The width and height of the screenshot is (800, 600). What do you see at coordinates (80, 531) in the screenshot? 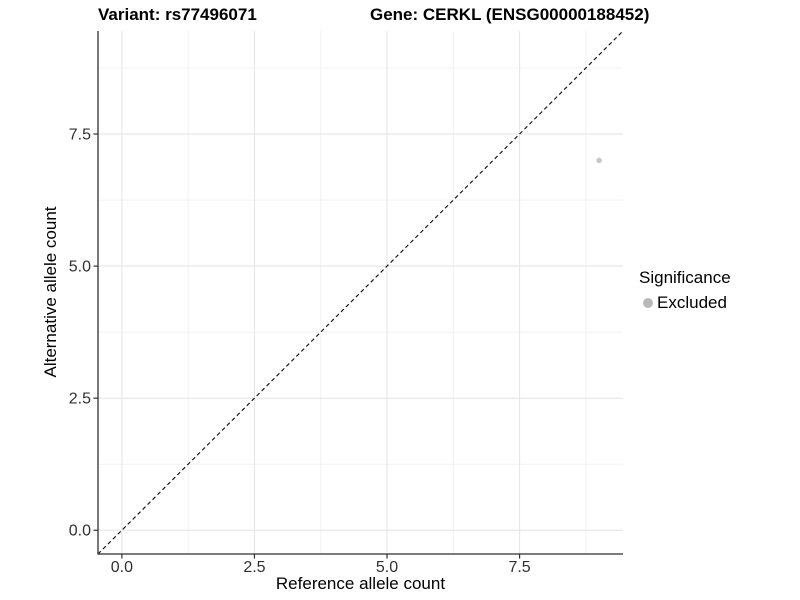
I see `y-tick-label: 0.0` at bounding box center [80, 531].